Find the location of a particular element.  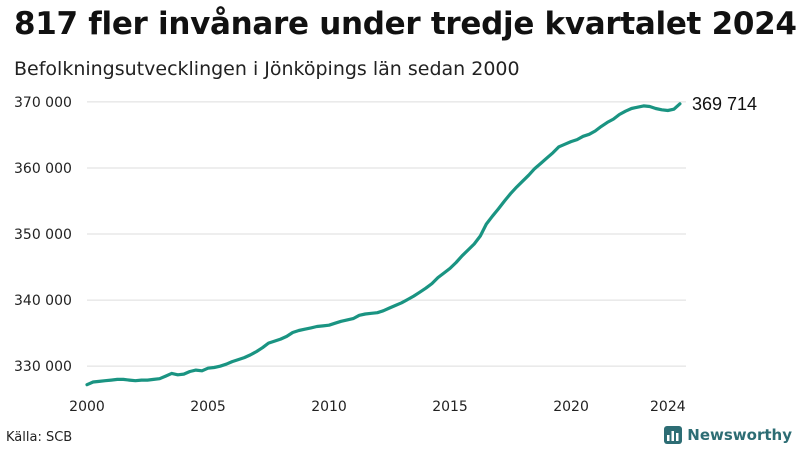

y-tick-label: 340 000 is located at coordinates (43, 301).